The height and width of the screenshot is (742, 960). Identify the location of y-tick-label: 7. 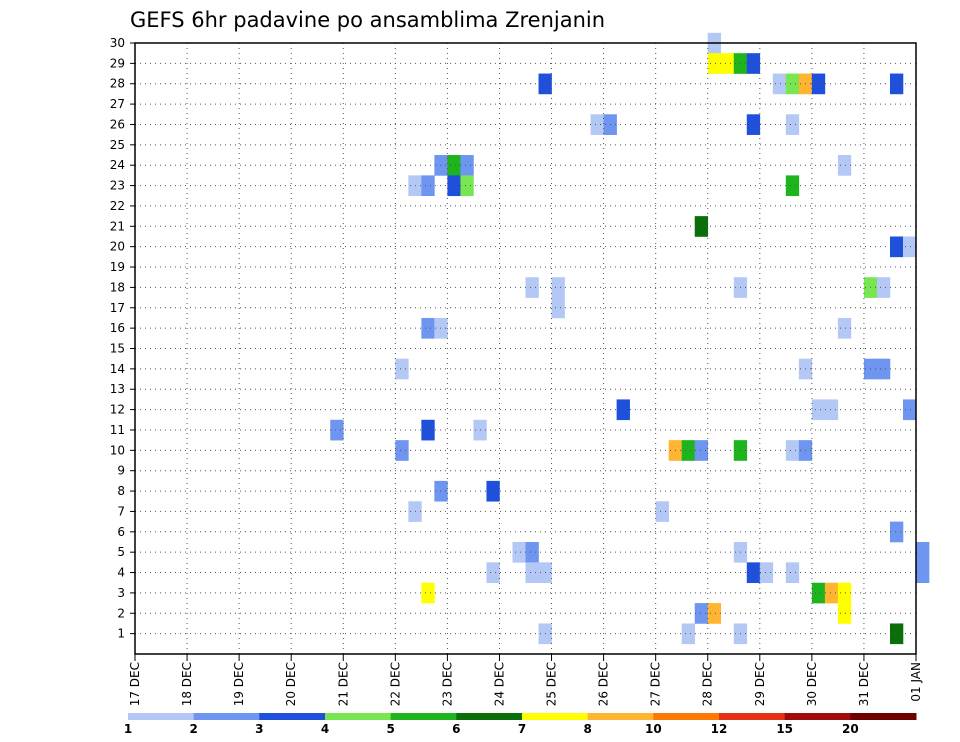
(121, 511).